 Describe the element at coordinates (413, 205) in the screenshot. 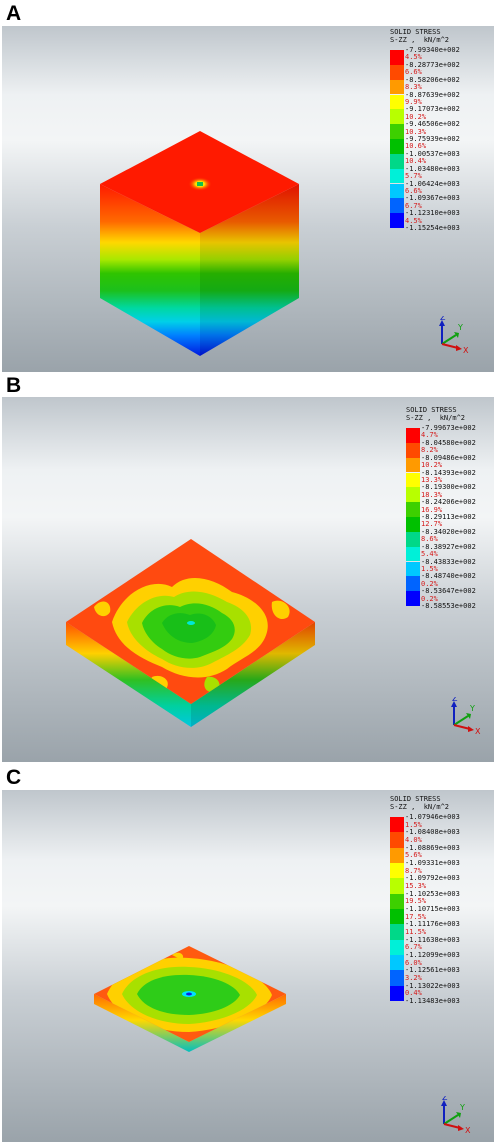

I see `legend-percent: 6.7%` at that location.